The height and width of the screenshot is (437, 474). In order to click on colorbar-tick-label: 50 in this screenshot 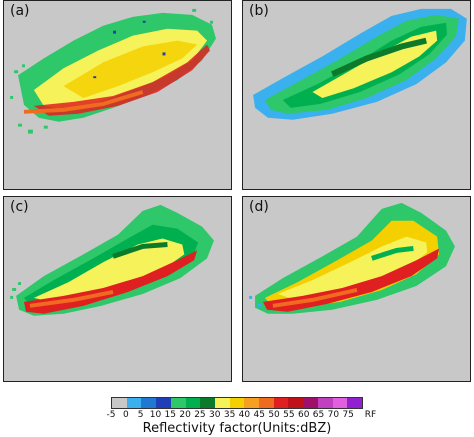, I will do `click(274, 415)`.